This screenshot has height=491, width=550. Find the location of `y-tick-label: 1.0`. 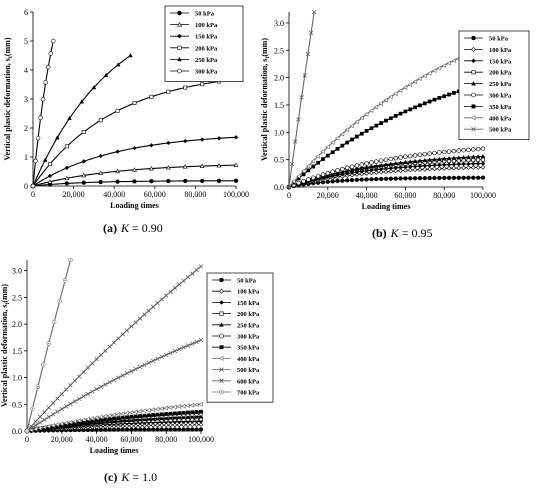

y-tick-label: 1.0 is located at coordinates (17, 378).